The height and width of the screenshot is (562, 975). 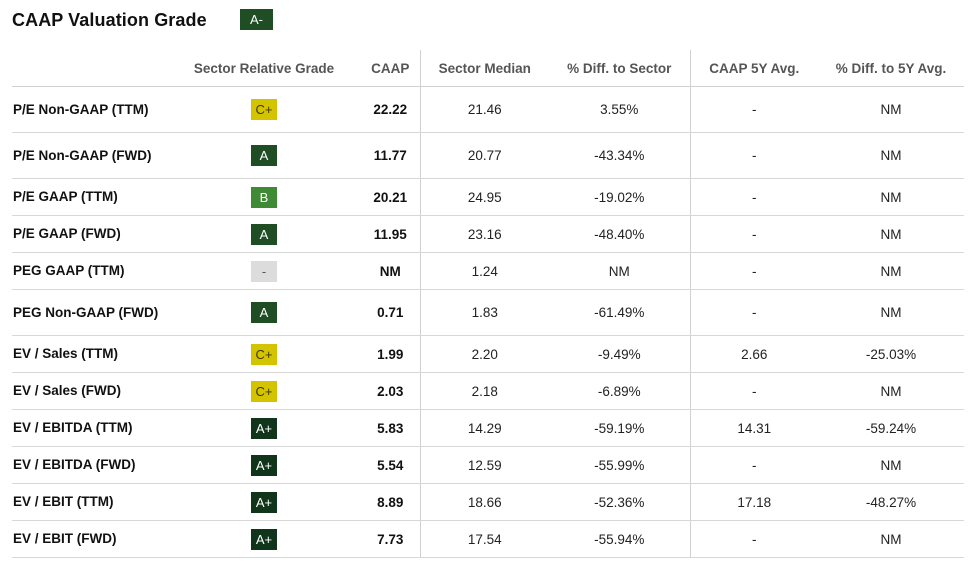 I want to click on header-caap: CAAP, so click(x=391, y=68).